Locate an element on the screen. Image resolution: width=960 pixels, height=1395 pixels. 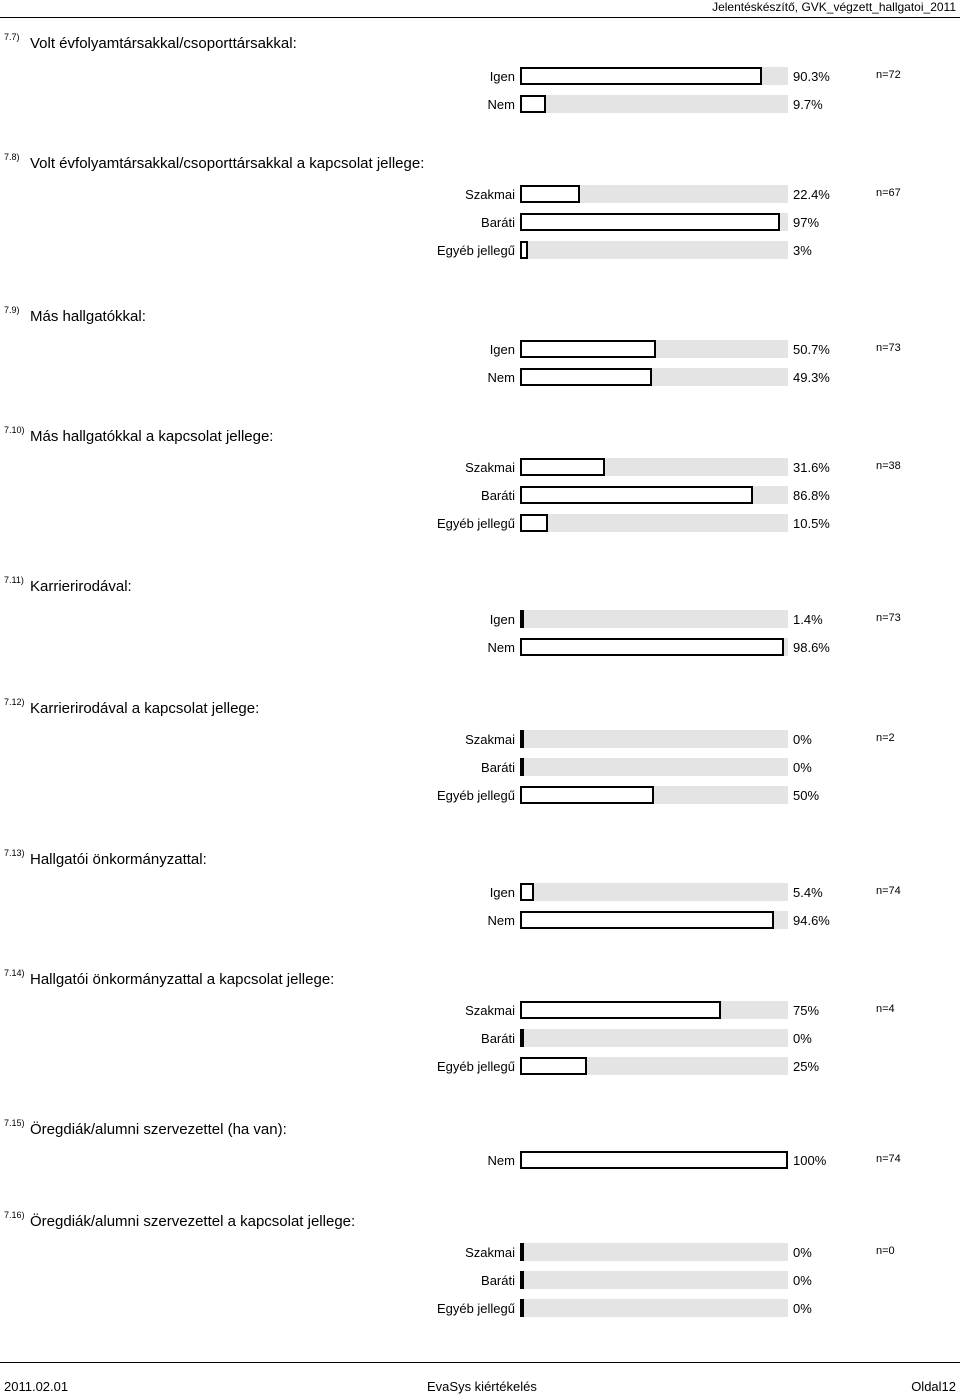
footer-date: 2011.02.01 is located at coordinates (36, 1386).